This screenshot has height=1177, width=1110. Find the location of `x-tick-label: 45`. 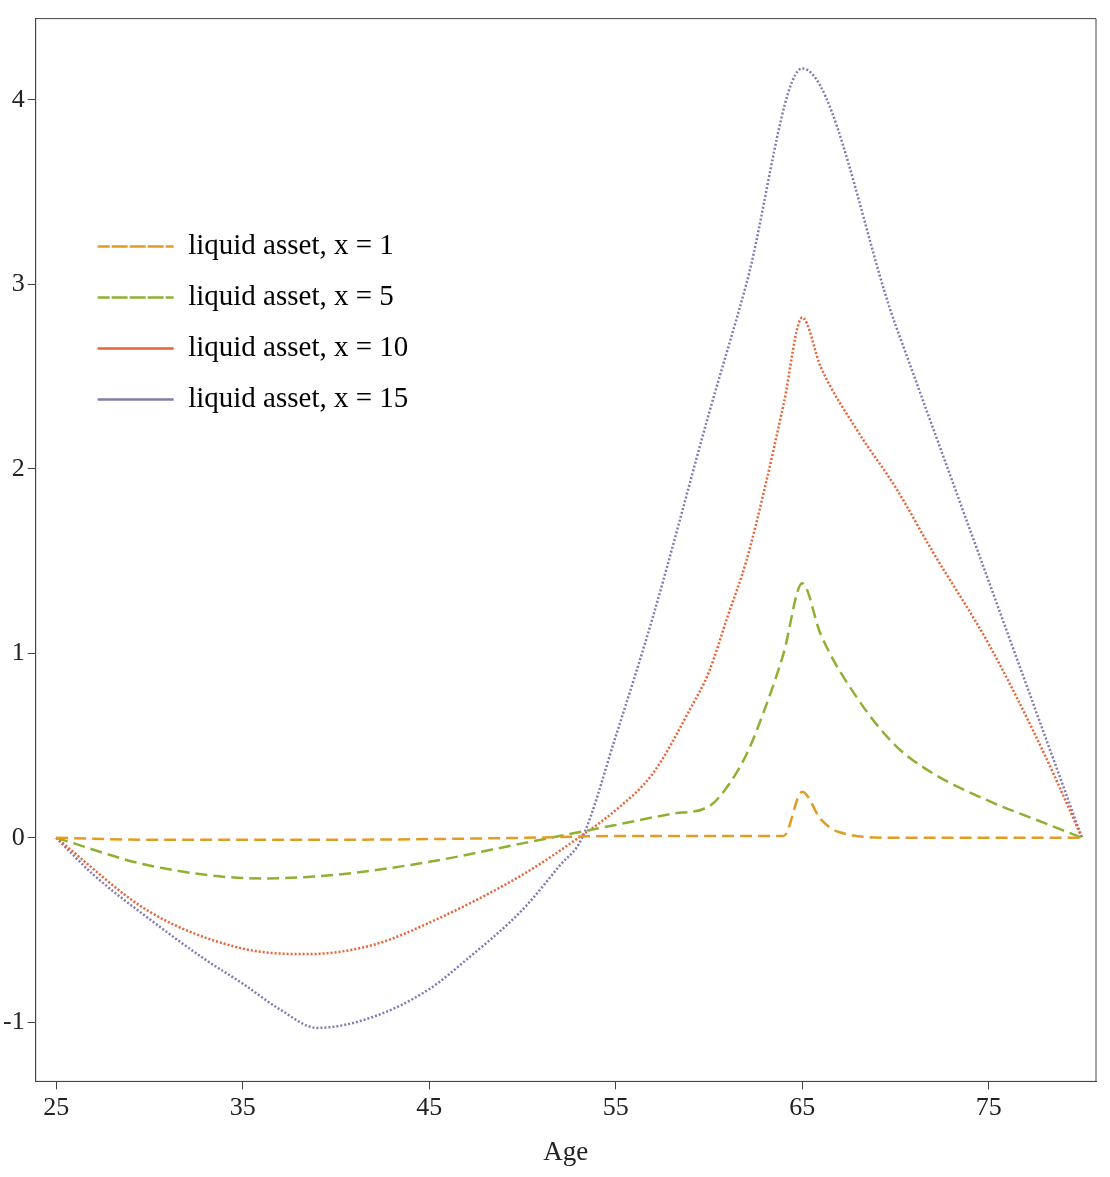

x-tick-label: 45 is located at coordinates (429, 1106).